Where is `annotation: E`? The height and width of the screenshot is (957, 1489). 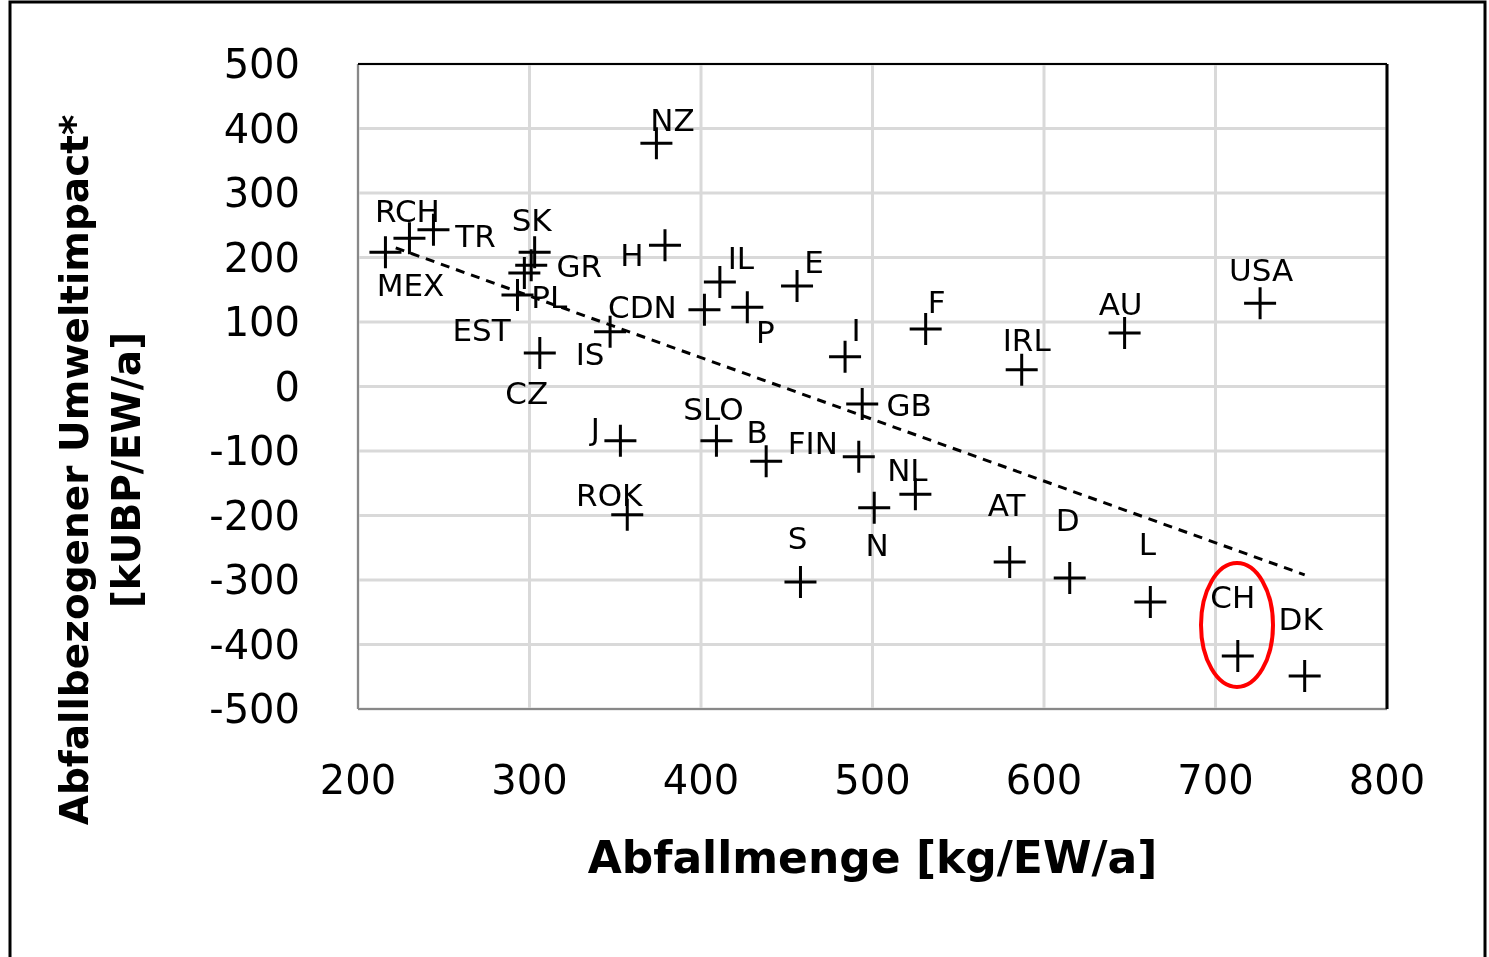 annotation: E is located at coordinates (814, 262).